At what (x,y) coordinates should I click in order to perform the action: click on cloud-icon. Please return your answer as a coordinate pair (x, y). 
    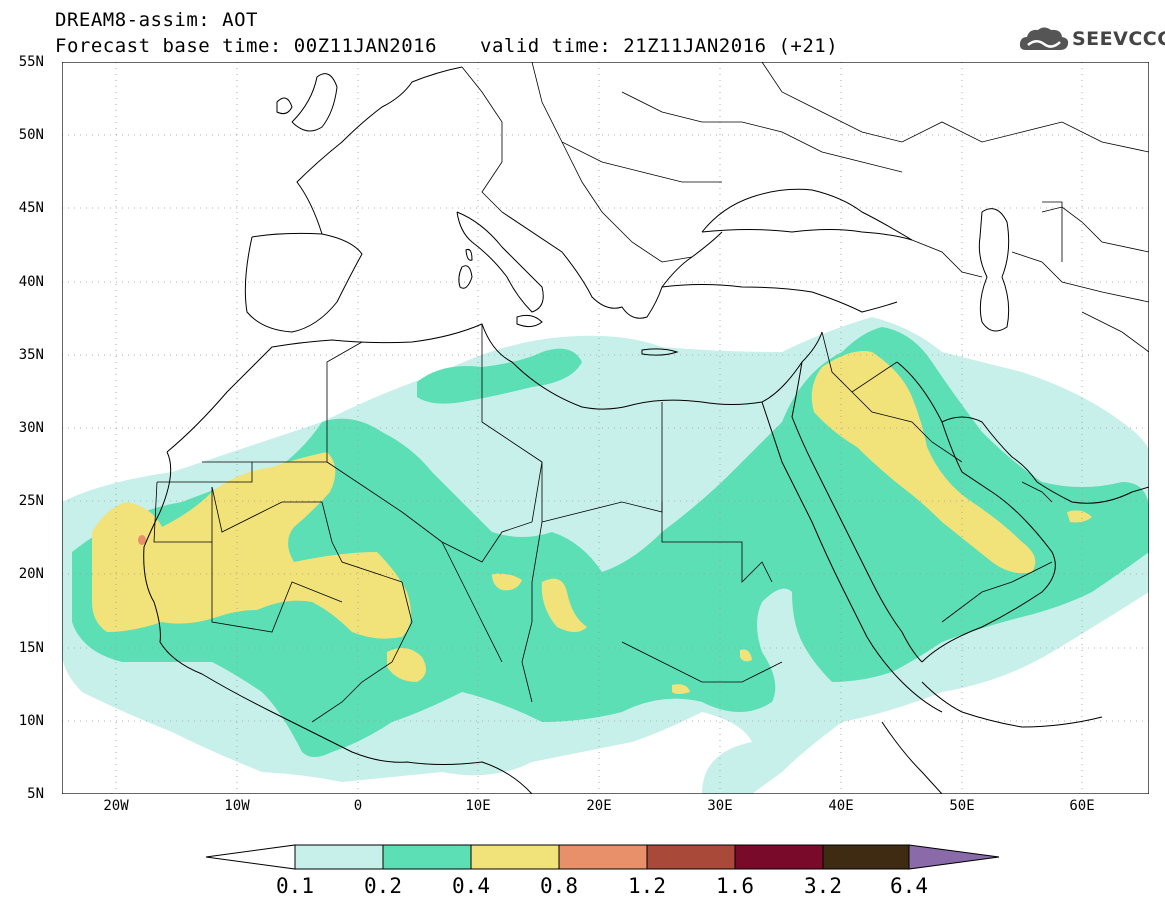
    Looking at the image, I should click on (1044, 38).